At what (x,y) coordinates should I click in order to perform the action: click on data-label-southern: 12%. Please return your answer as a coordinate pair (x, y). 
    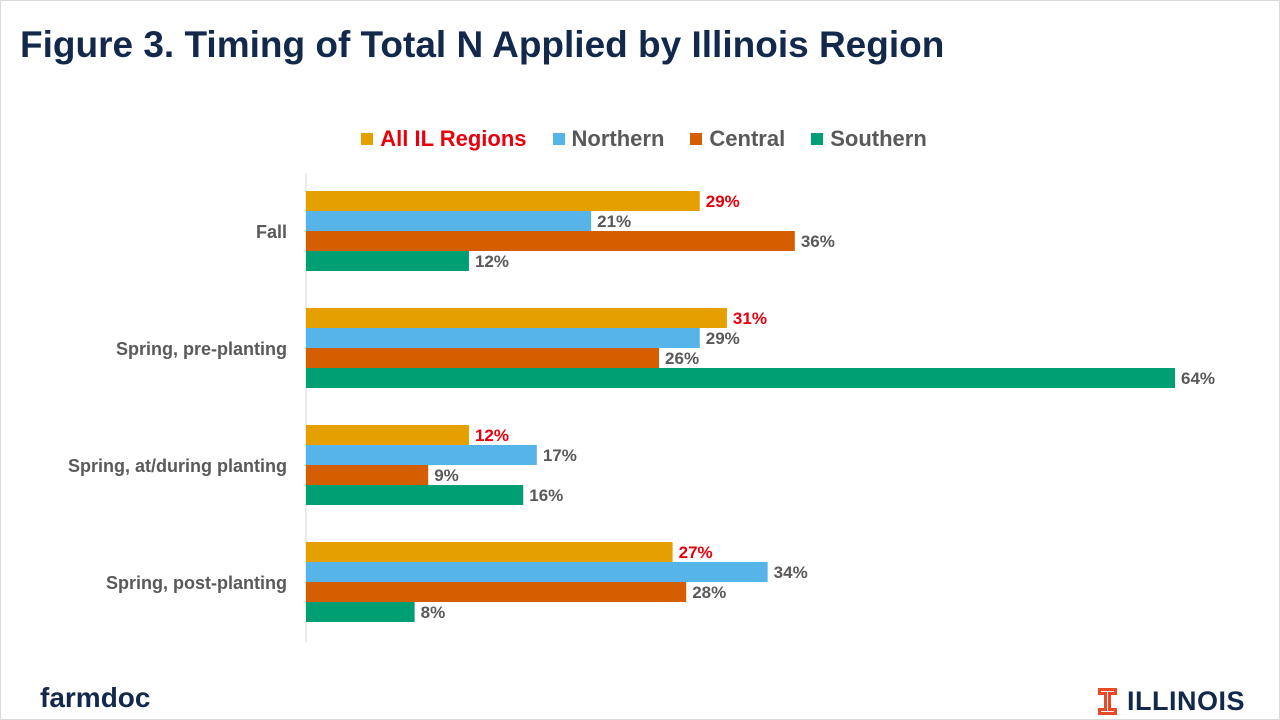
    Looking at the image, I should click on (492, 261).